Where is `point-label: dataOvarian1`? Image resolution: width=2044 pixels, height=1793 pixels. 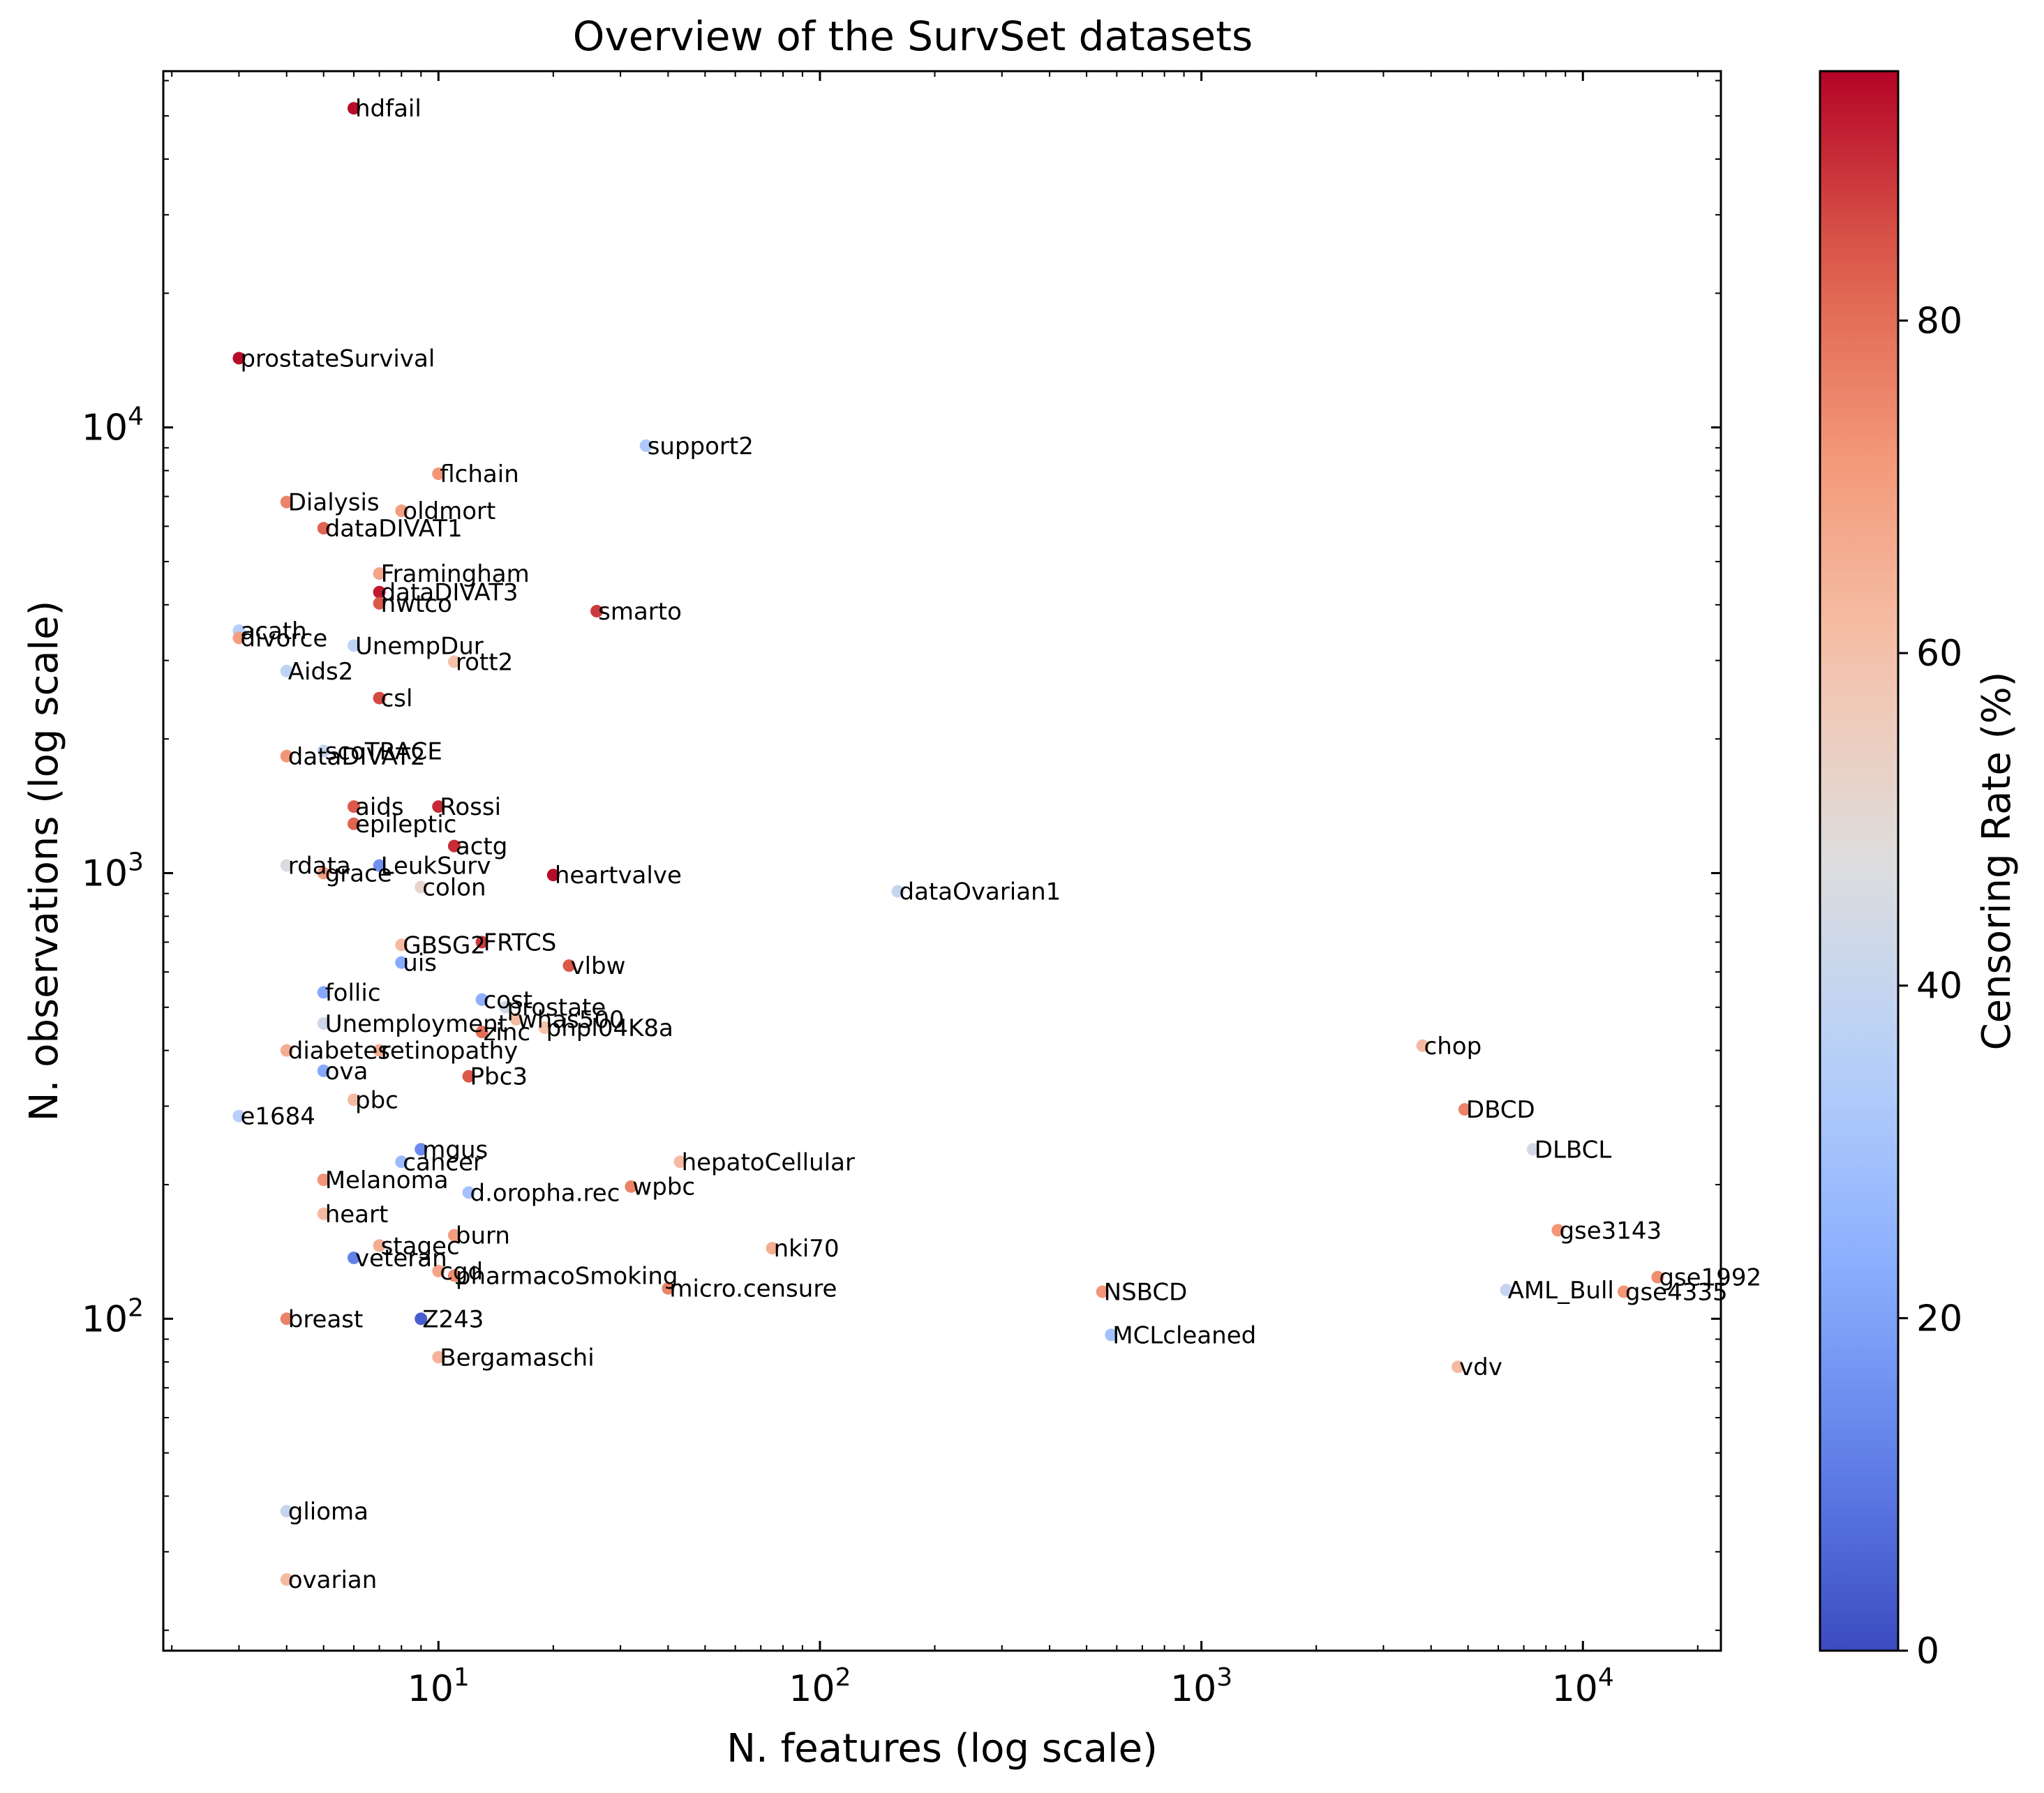 point-label: dataOvarian1 is located at coordinates (980, 892).